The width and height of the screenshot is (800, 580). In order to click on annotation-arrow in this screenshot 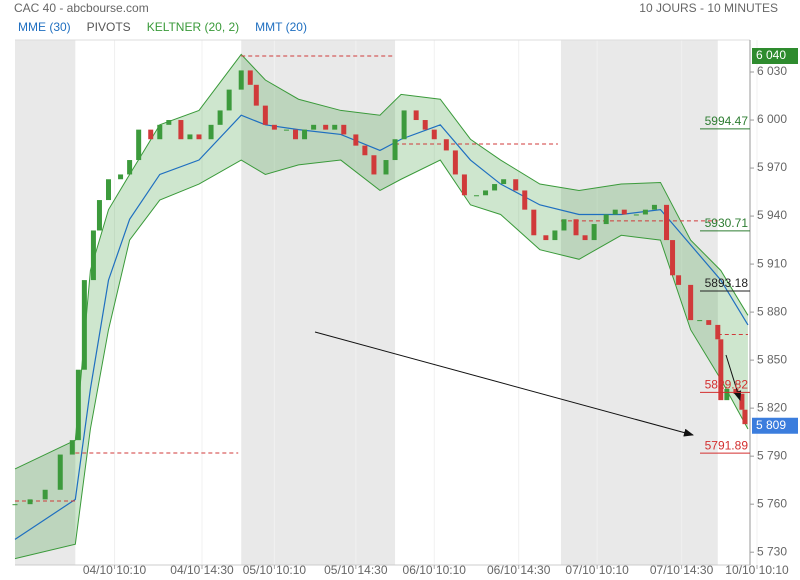, I will do `click(504, 384)`.